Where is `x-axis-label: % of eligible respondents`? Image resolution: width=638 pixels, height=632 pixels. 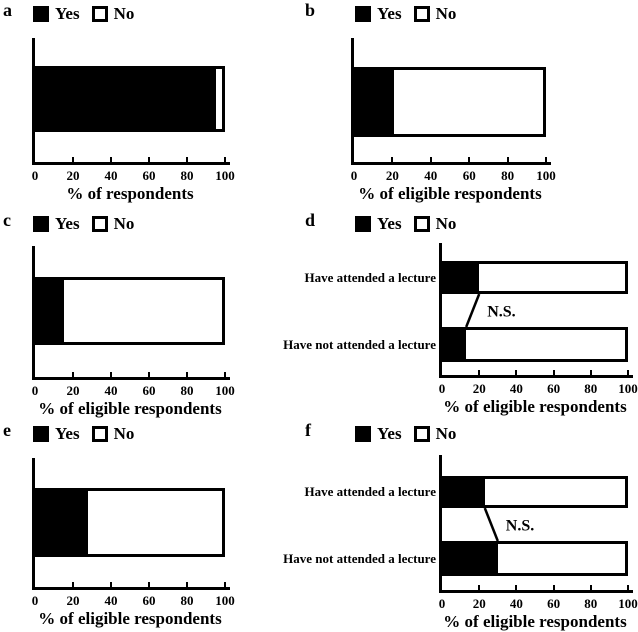
x-axis-label: % of eligible respondents is located at coordinates (130, 408).